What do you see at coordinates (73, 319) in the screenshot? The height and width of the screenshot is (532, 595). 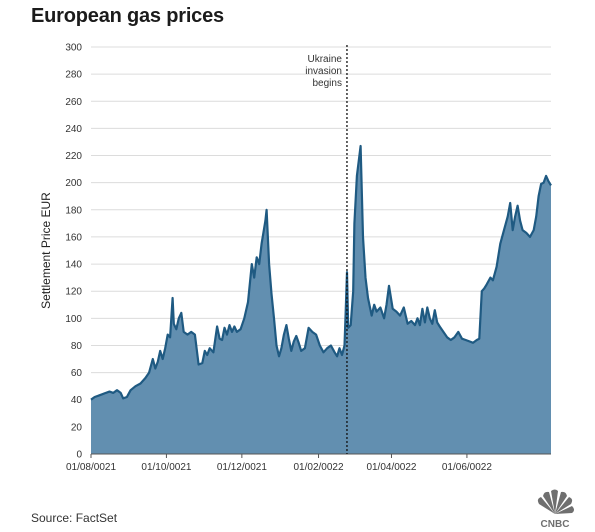 I see `y-tick-label: 100` at bounding box center [73, 319].